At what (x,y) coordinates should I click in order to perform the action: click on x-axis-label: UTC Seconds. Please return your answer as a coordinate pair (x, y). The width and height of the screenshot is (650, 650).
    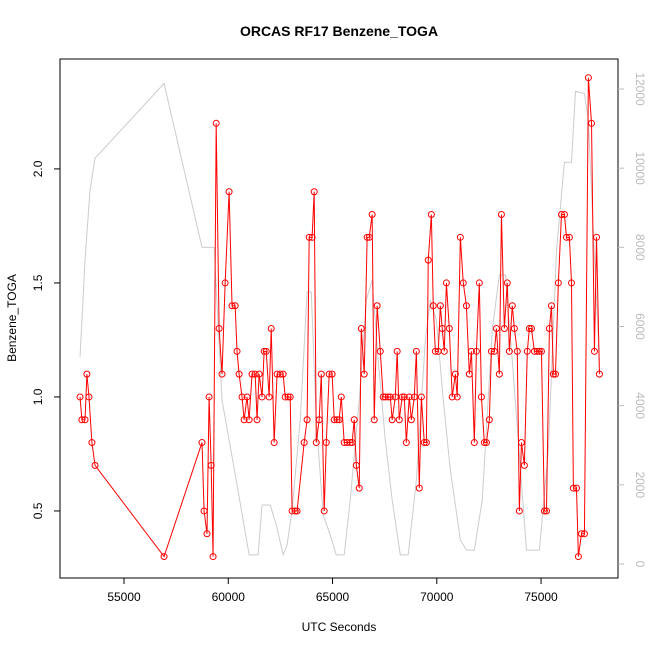
    Looking at the image, I should click on (339, 627).